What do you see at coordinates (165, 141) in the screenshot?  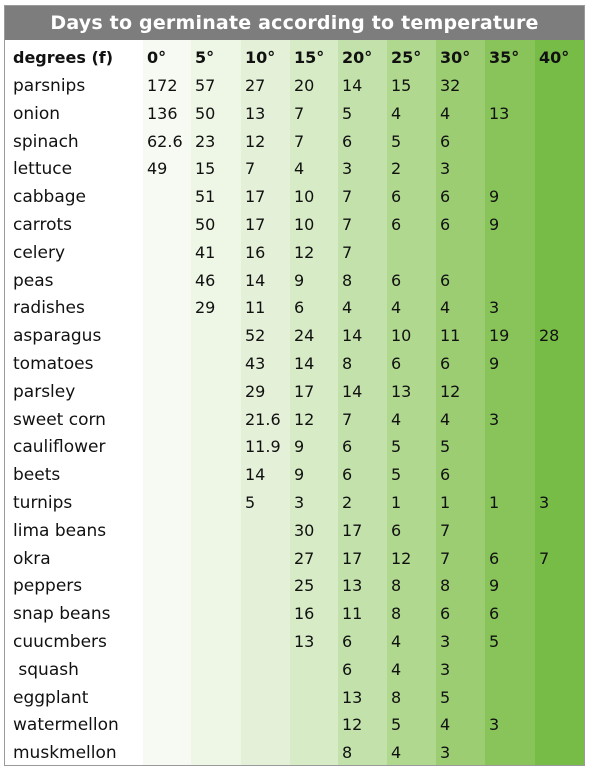 I see `table-cell: 62.6` at bounding box center [165, 141].